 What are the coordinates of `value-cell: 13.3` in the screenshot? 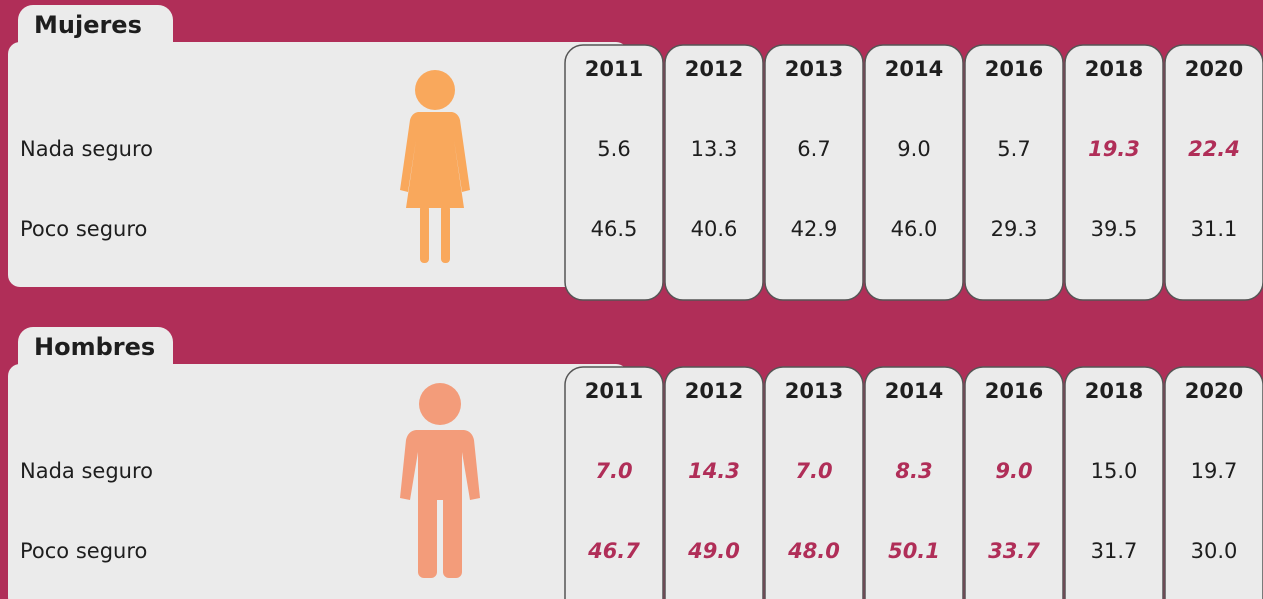 It's located at (714, 149).